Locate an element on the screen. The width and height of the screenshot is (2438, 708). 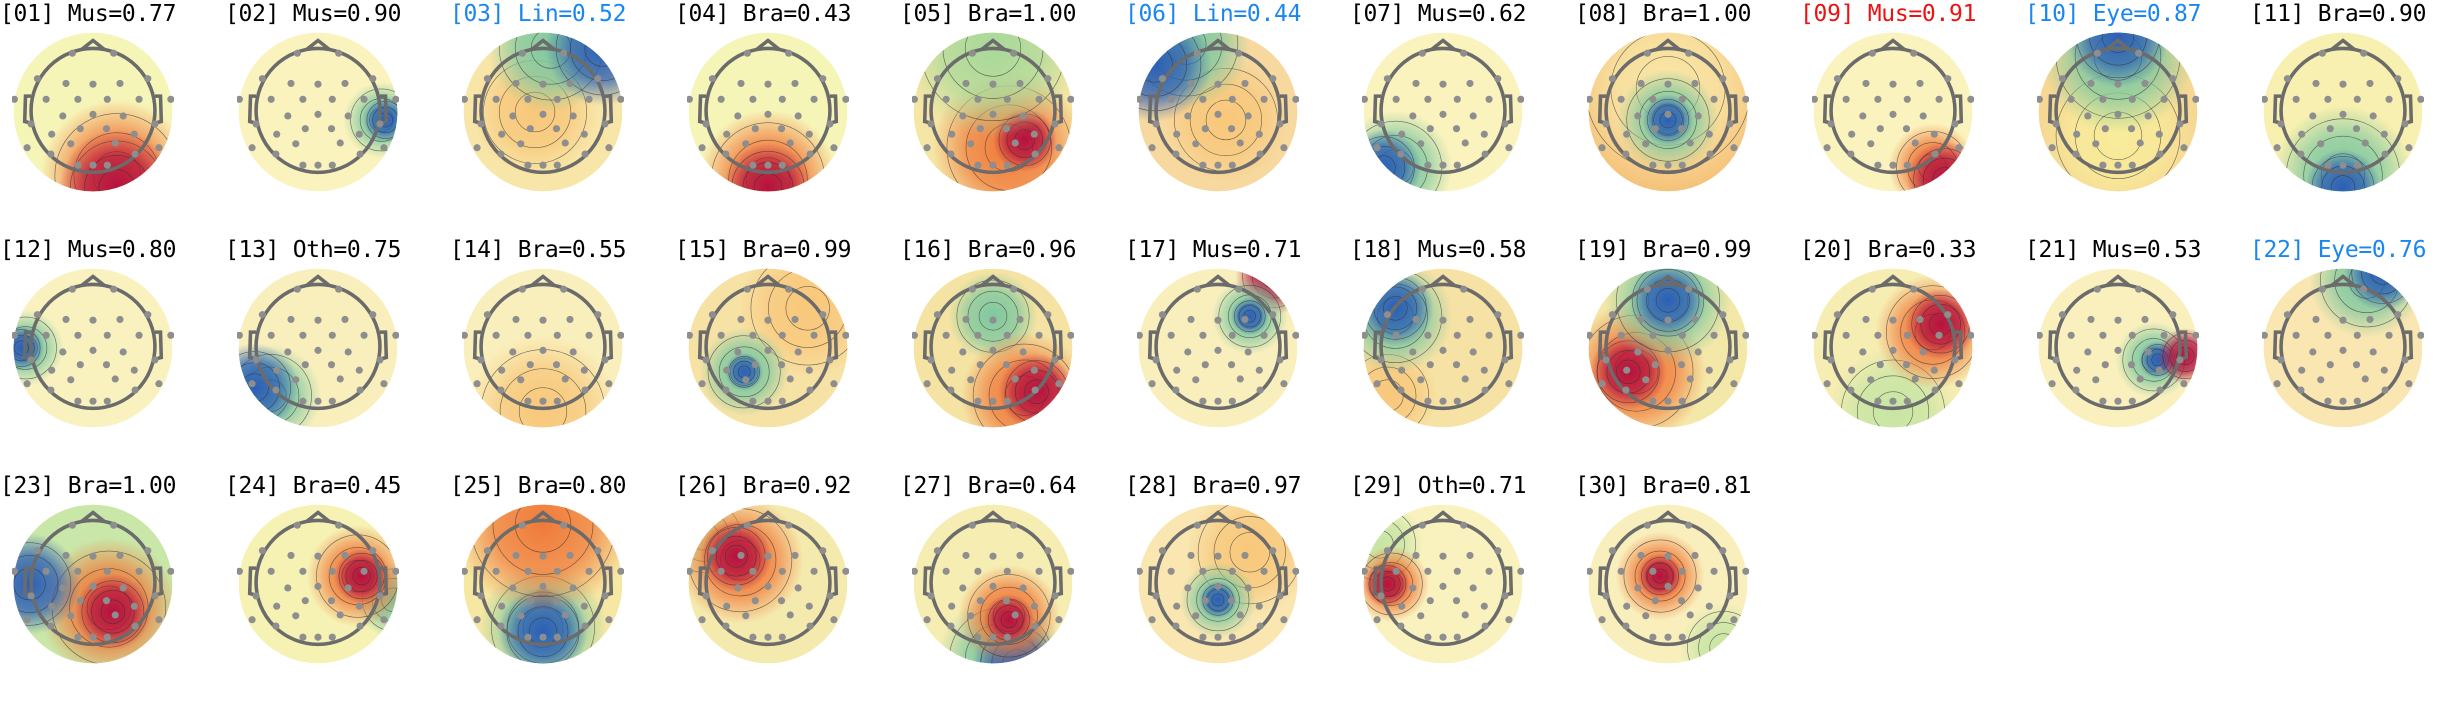
ica-component: [24] Bra=0.45 is located at coordinates (337, 590).